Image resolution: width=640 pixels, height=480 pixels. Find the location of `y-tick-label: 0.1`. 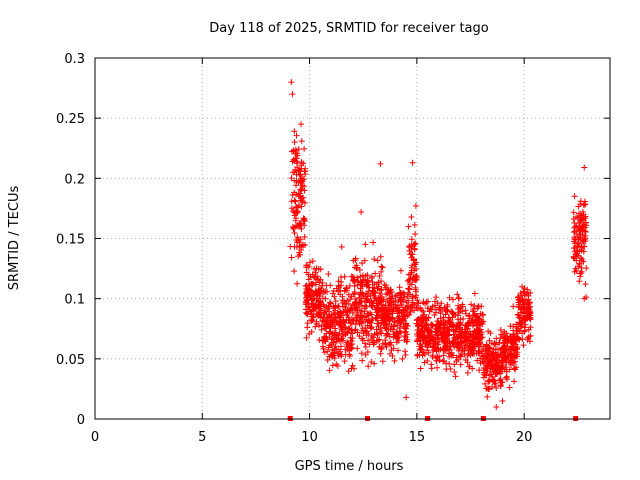

y-tick-label: 0.1 is located at coordinates (74, 300).